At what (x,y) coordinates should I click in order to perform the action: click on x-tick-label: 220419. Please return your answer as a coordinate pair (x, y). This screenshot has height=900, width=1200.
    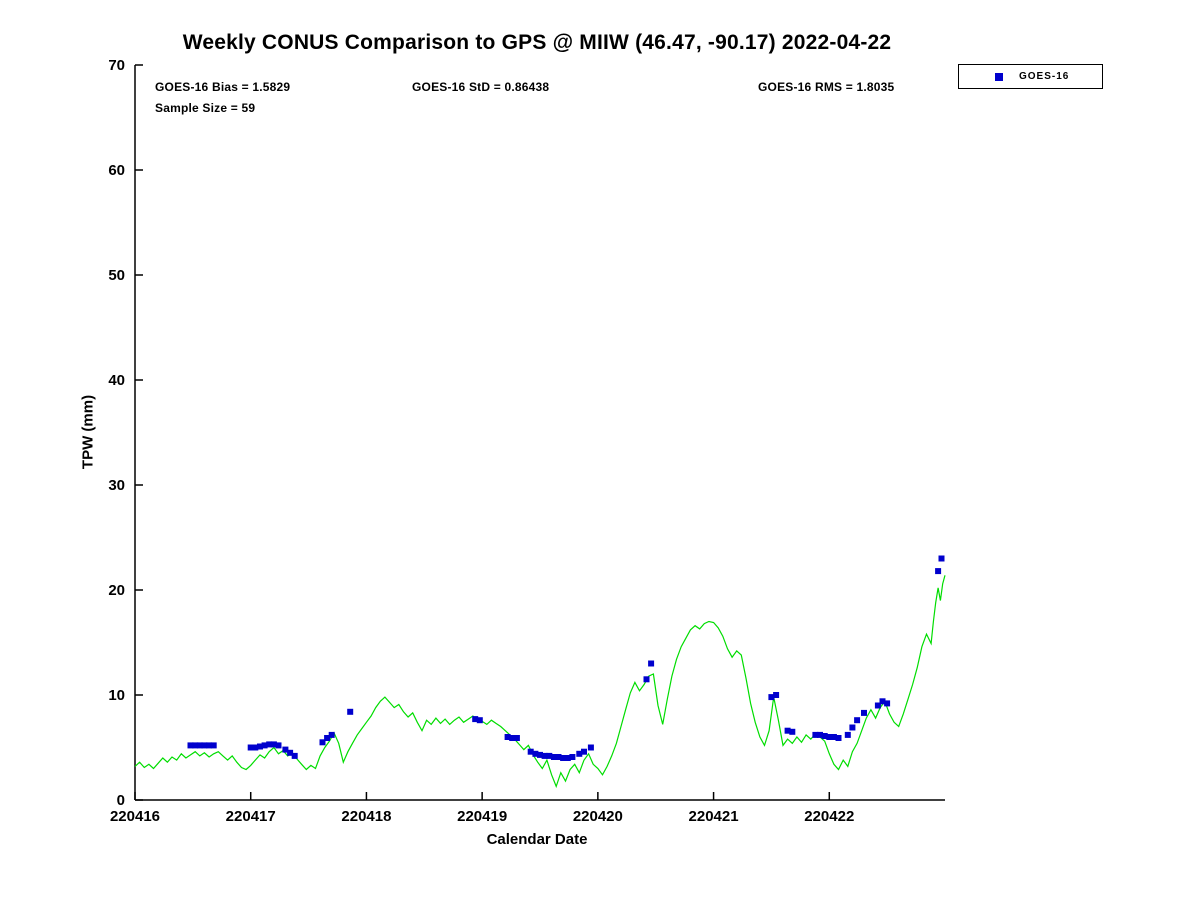
    Looking at the image, I should click on (482, 816).